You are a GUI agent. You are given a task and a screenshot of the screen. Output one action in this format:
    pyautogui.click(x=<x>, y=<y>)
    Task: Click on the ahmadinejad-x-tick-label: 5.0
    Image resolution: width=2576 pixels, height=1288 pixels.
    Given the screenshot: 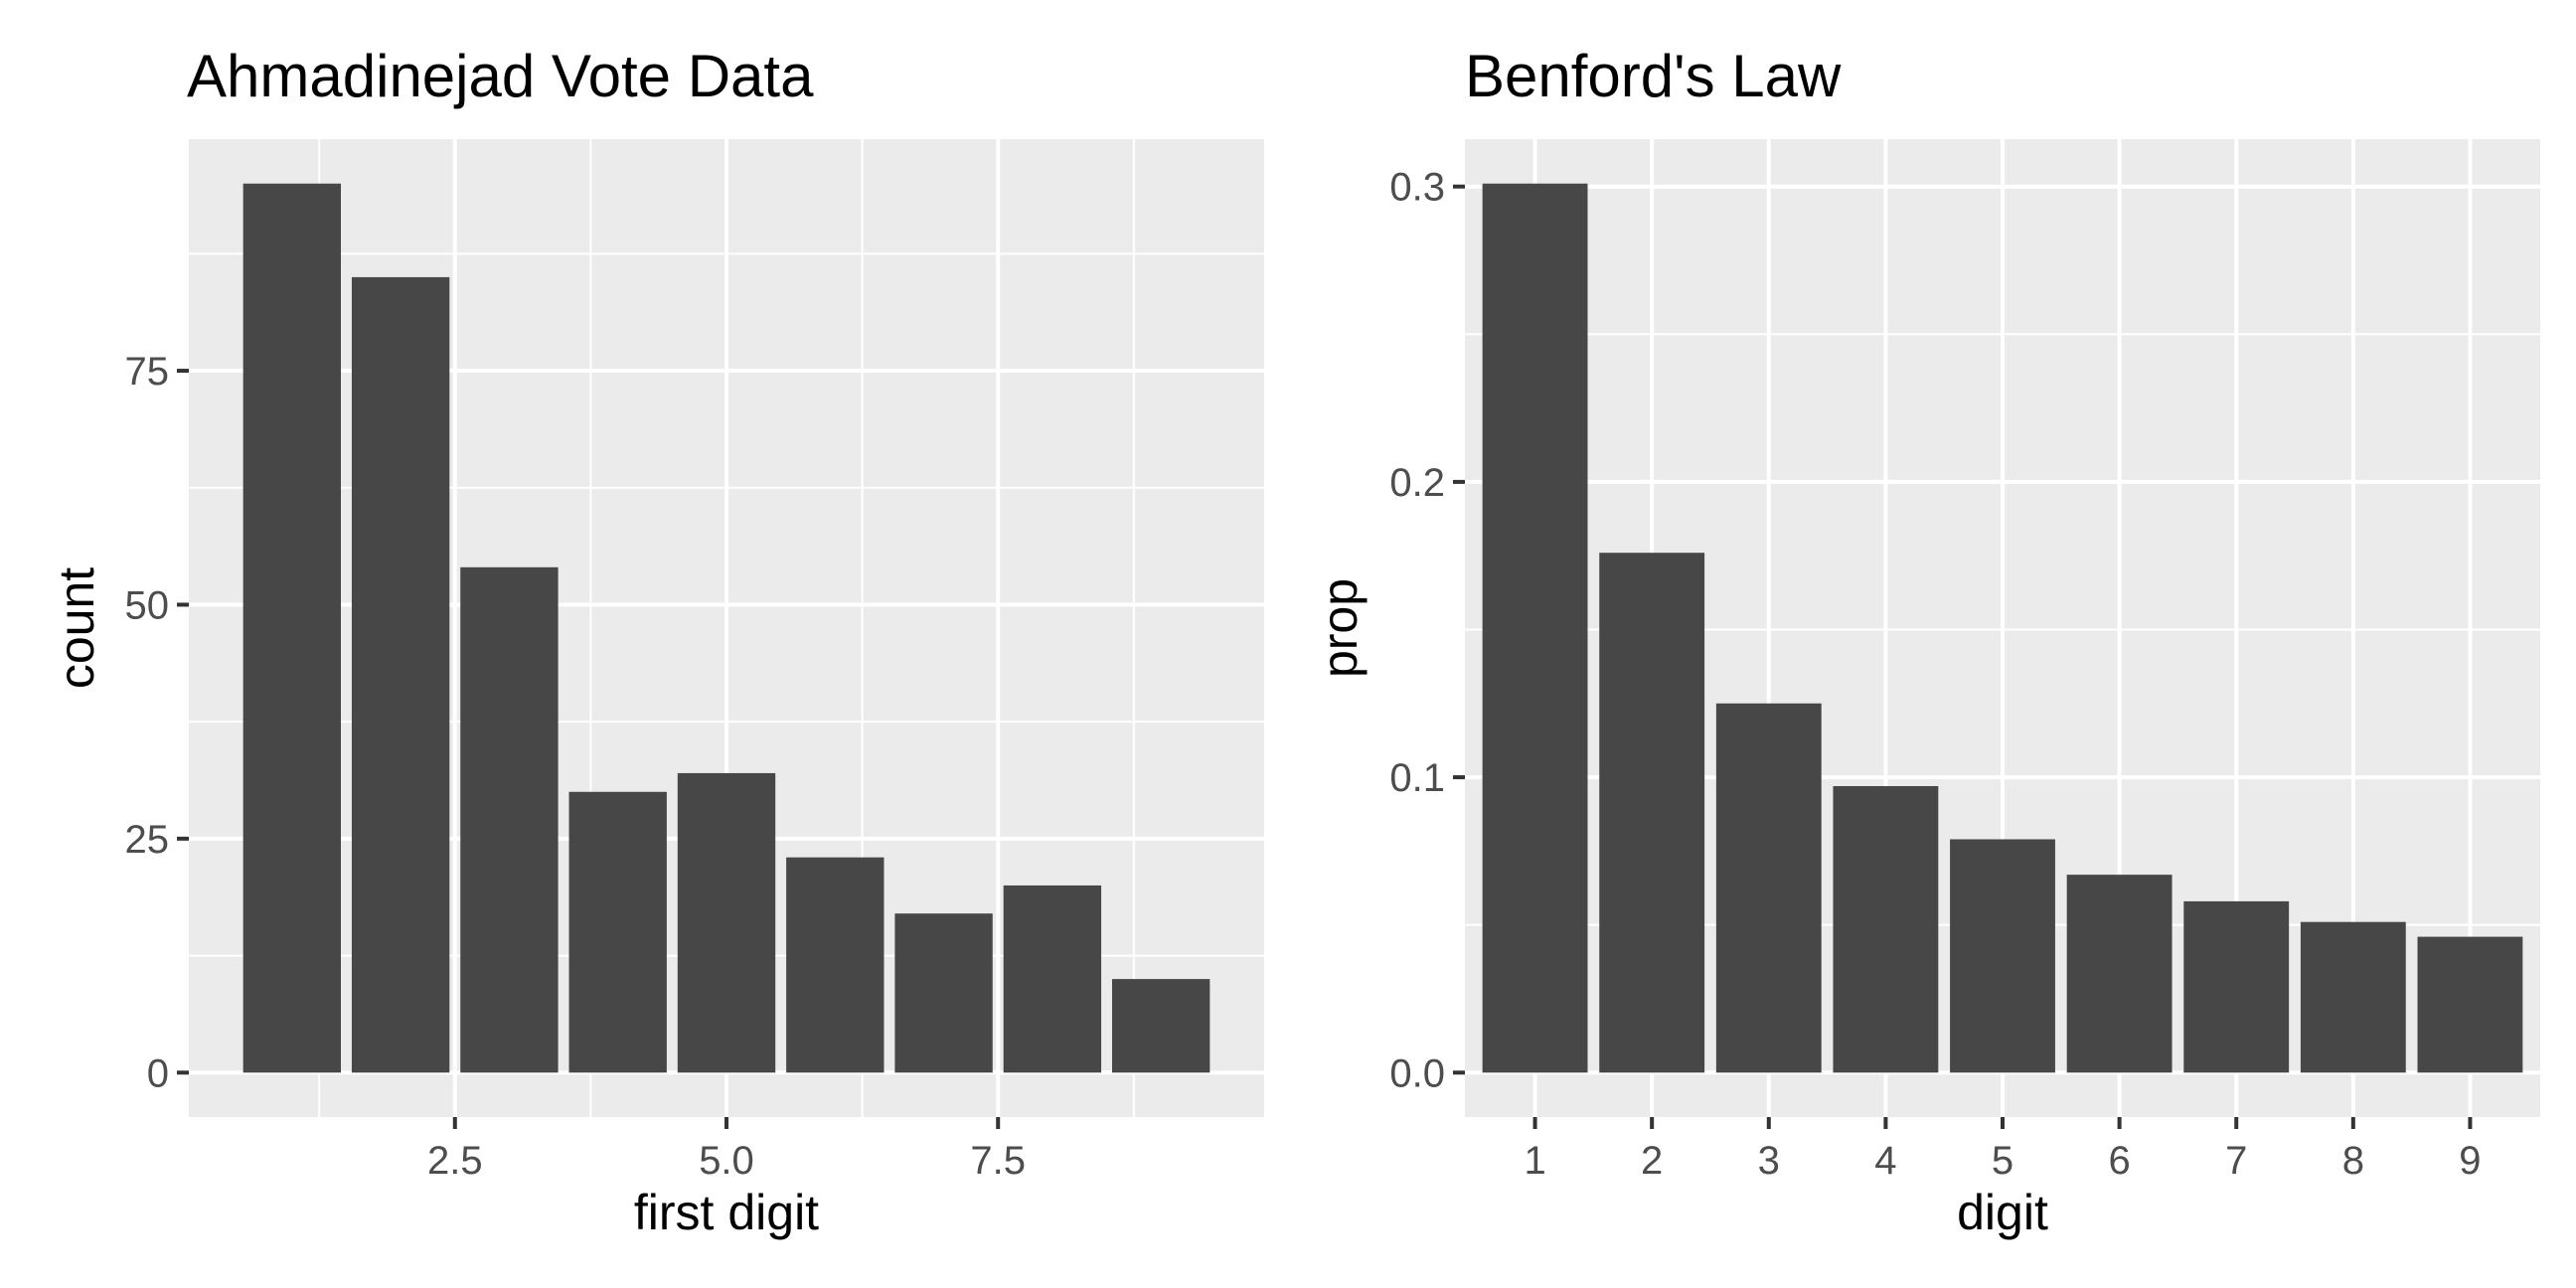 What is the action you would take?
    pyautogui.click(x=726, y=1161)
    